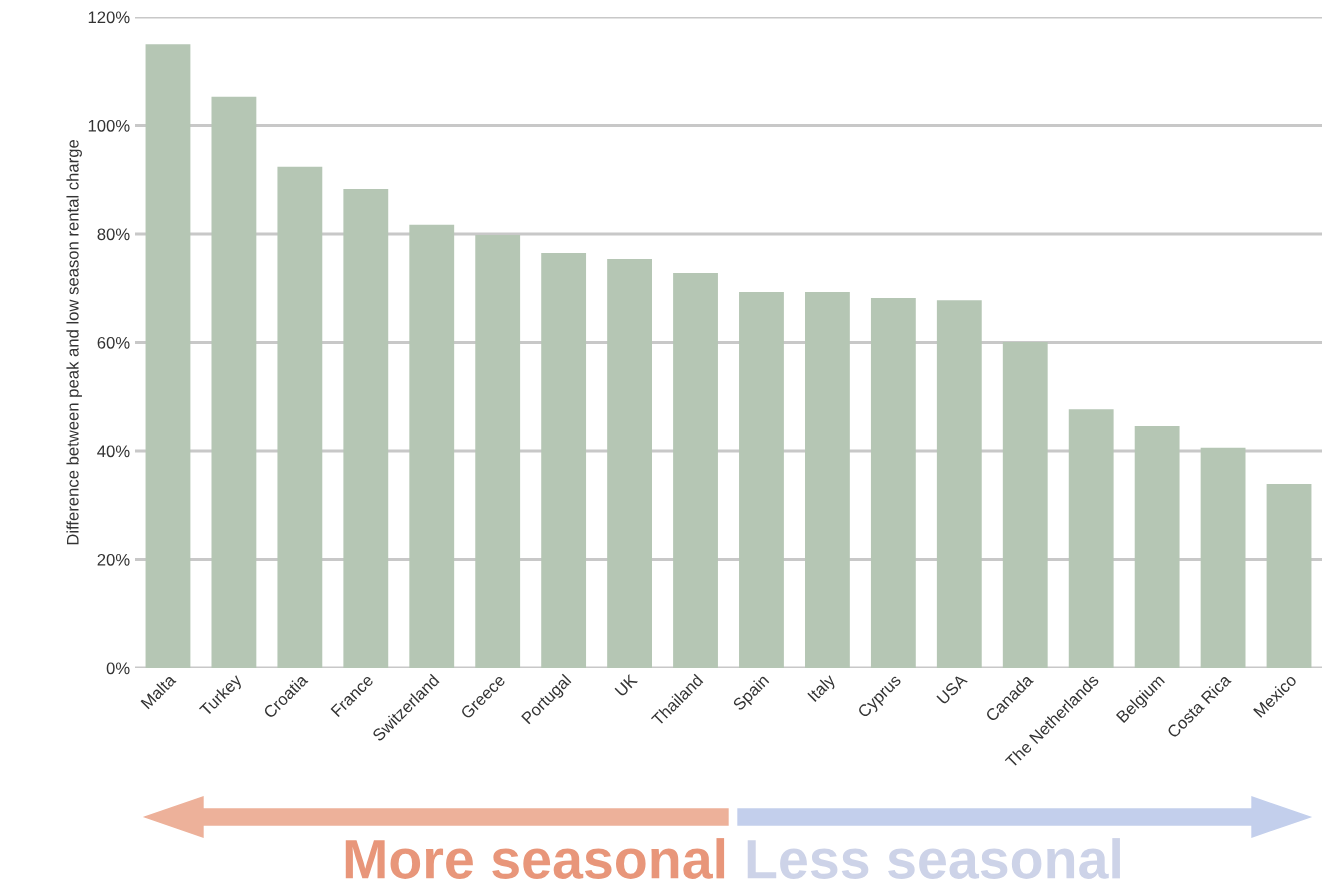 The width and height of the screenshot is (1335, 891). What do you see at coordinates (118, 668) in the screenshot?
I see `y-tick-label: 0%` at bounding box center [118, 668].